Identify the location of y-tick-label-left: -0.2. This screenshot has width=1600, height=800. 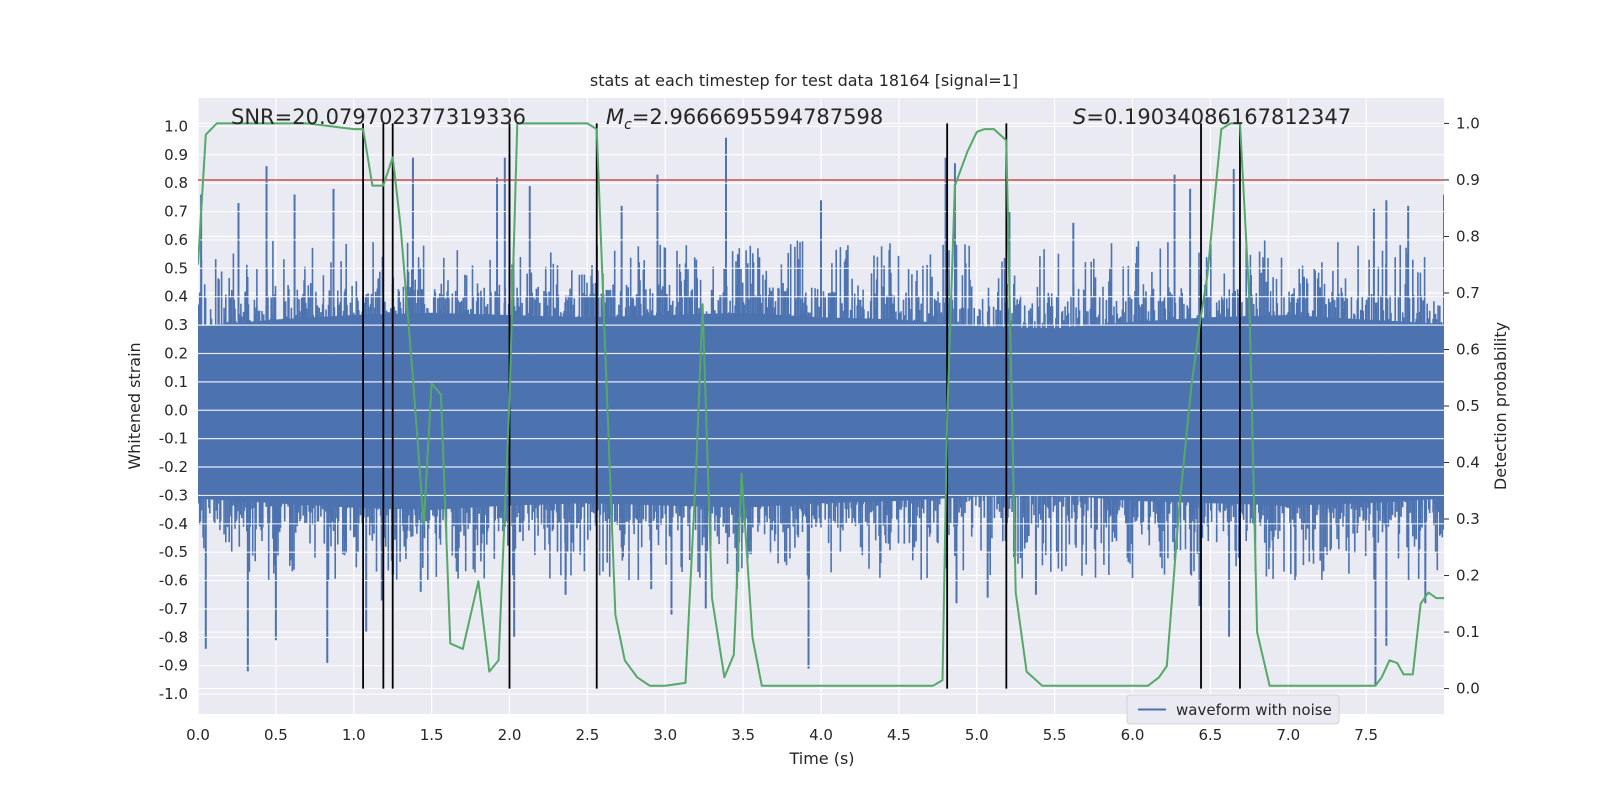
(173, 467).